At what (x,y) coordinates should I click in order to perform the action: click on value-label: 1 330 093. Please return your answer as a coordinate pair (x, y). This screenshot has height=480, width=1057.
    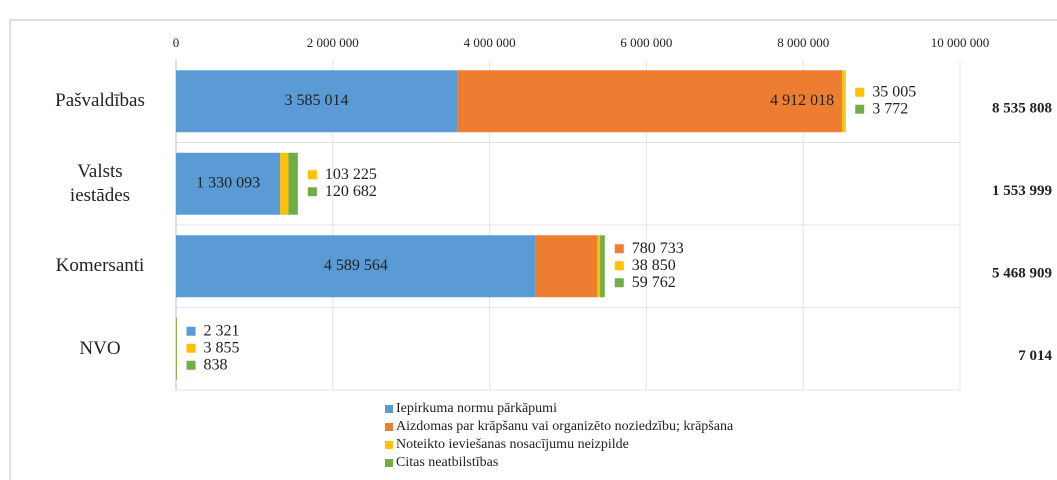
    Looking at the image, I should click on (228, 182).